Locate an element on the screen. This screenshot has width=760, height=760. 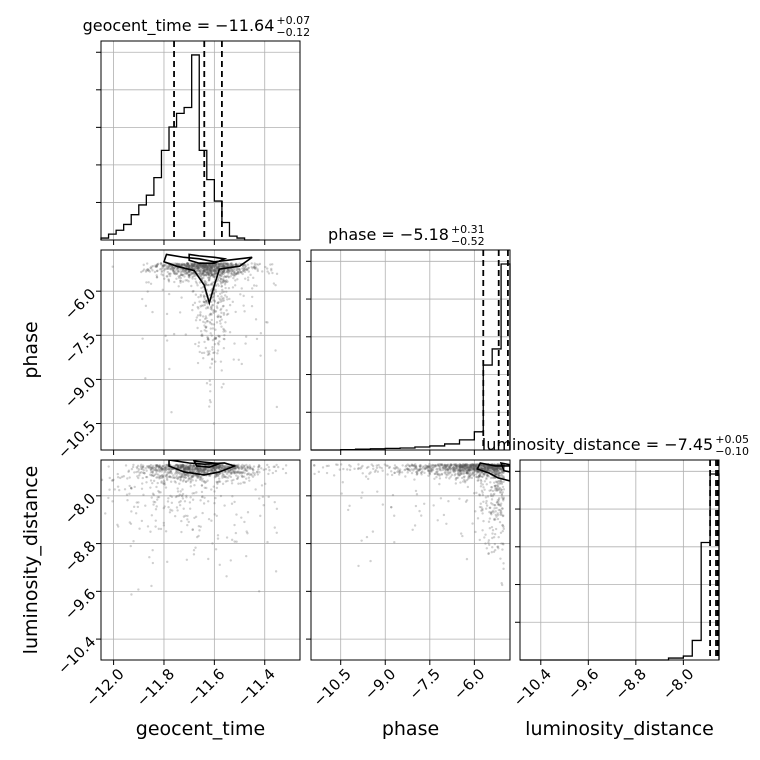
panel-title: geocent_time = −11.64 is located at coordinates (179, 26).